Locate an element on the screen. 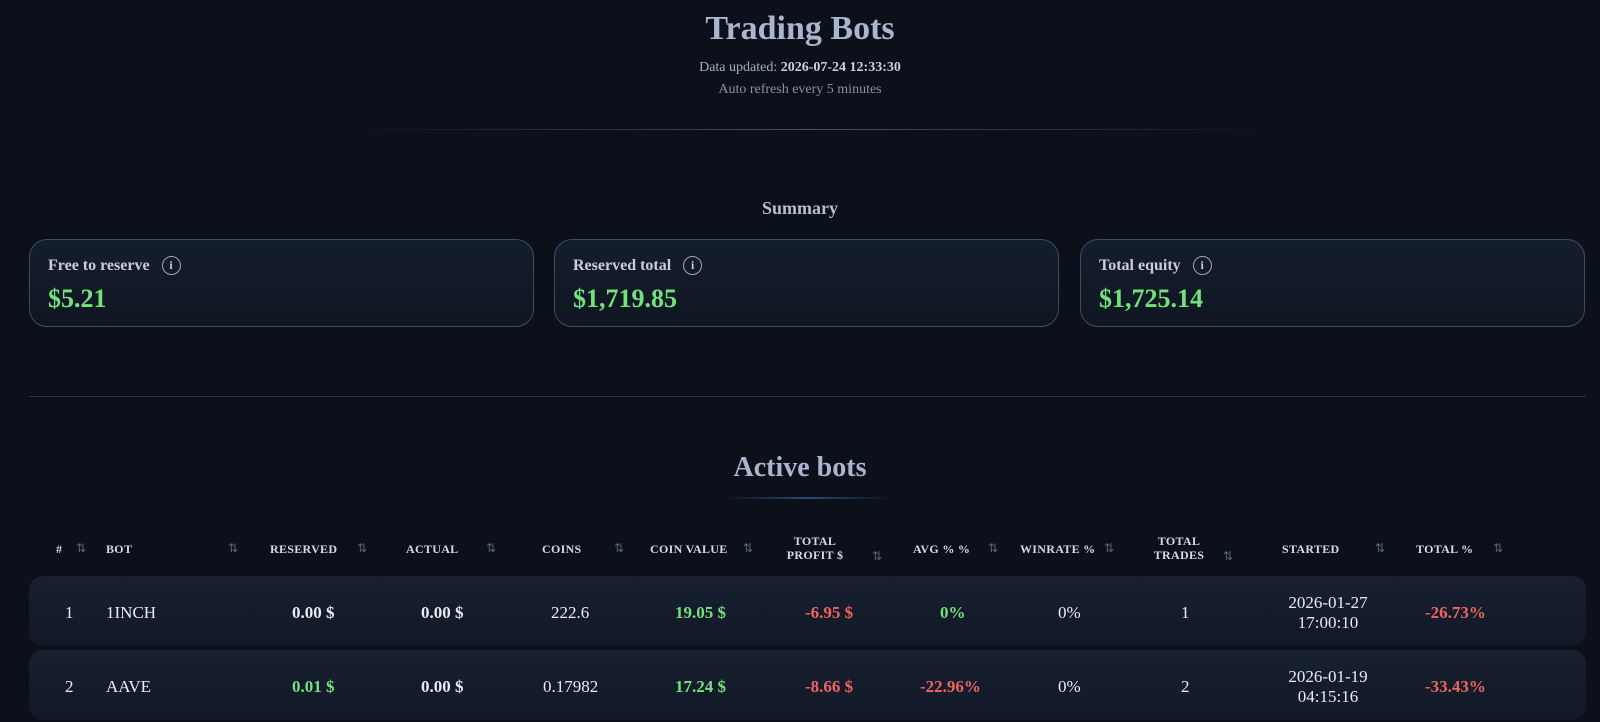 The image size is (1600, 722). cell-avg: -22.96% is located at coordinates (950, 686).